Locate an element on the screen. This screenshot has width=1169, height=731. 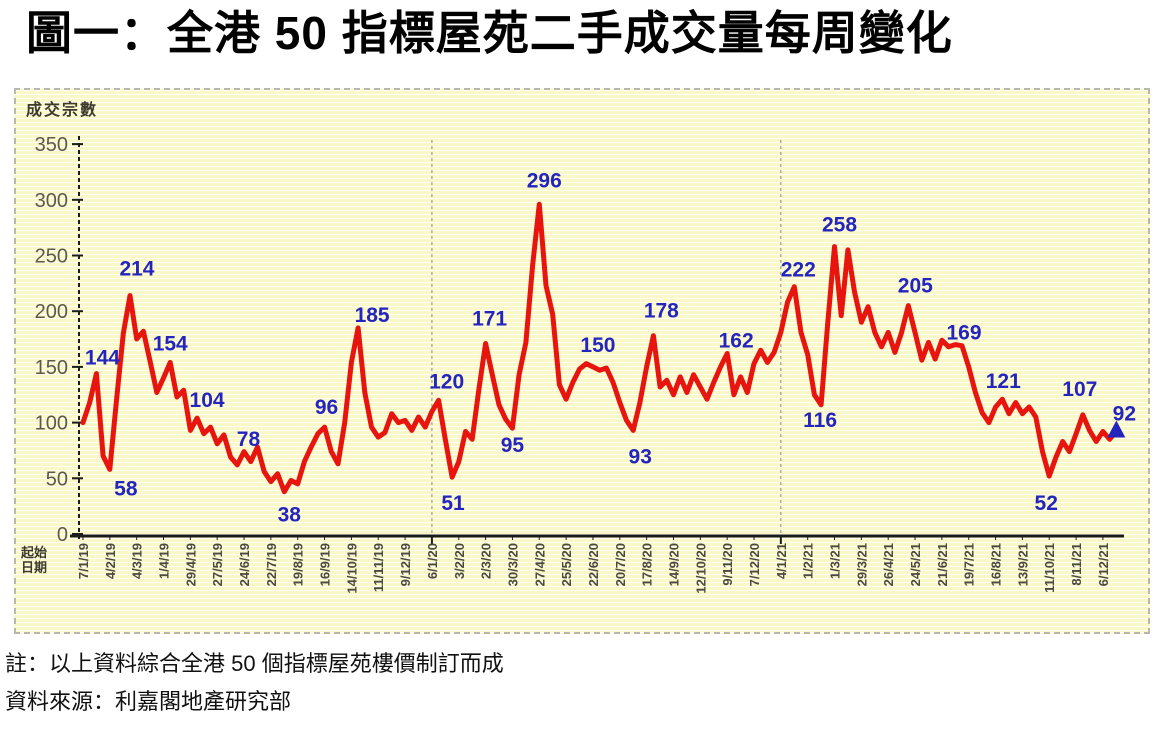
x-tick-label: 17/8/20 is located at coordinates (647, 564).